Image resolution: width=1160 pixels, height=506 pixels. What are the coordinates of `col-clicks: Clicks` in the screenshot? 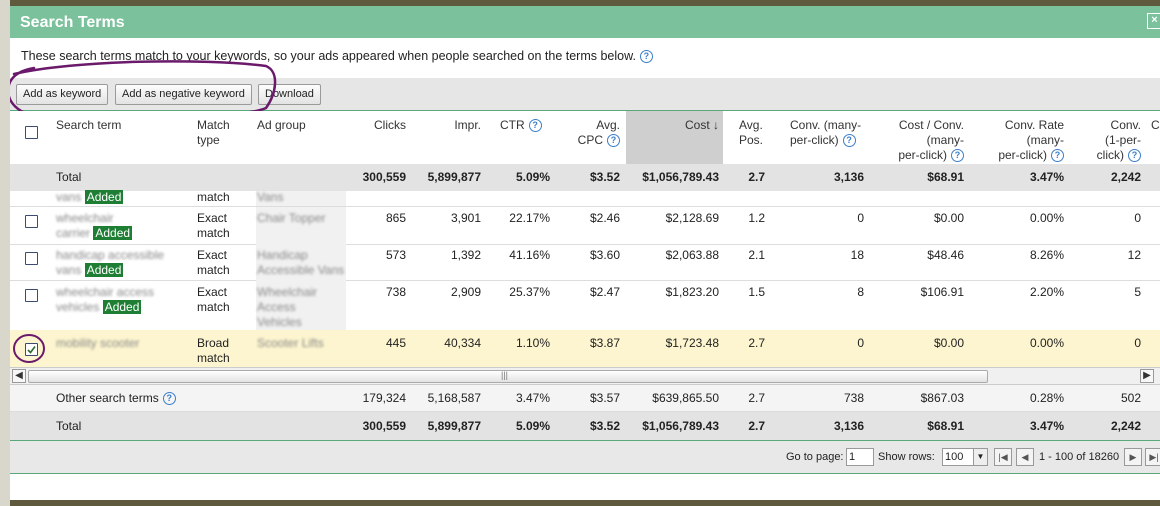 It's located at (390, 125).